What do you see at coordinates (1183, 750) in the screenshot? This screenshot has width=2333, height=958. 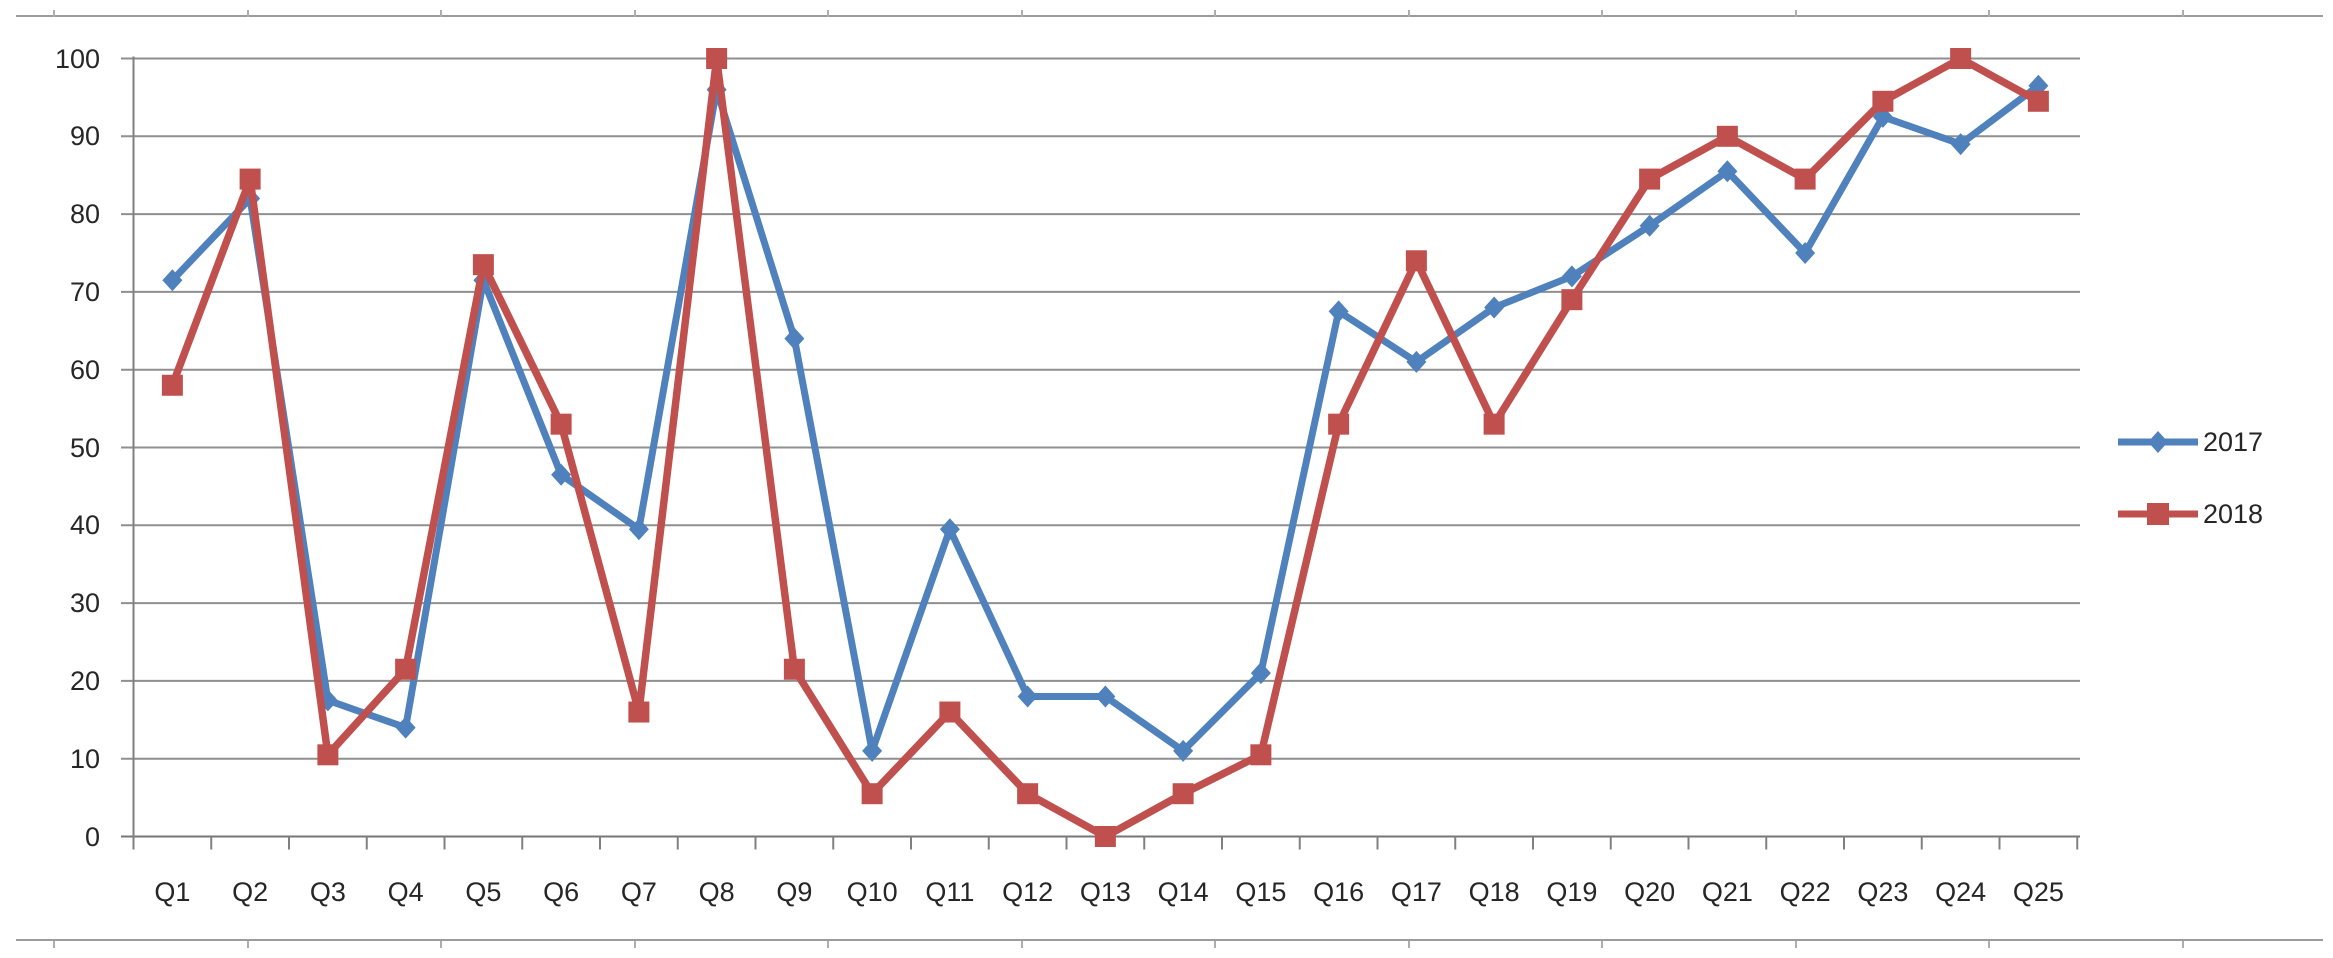 I see `data-point-2017-Q14` at bounding box center [1183, 750].